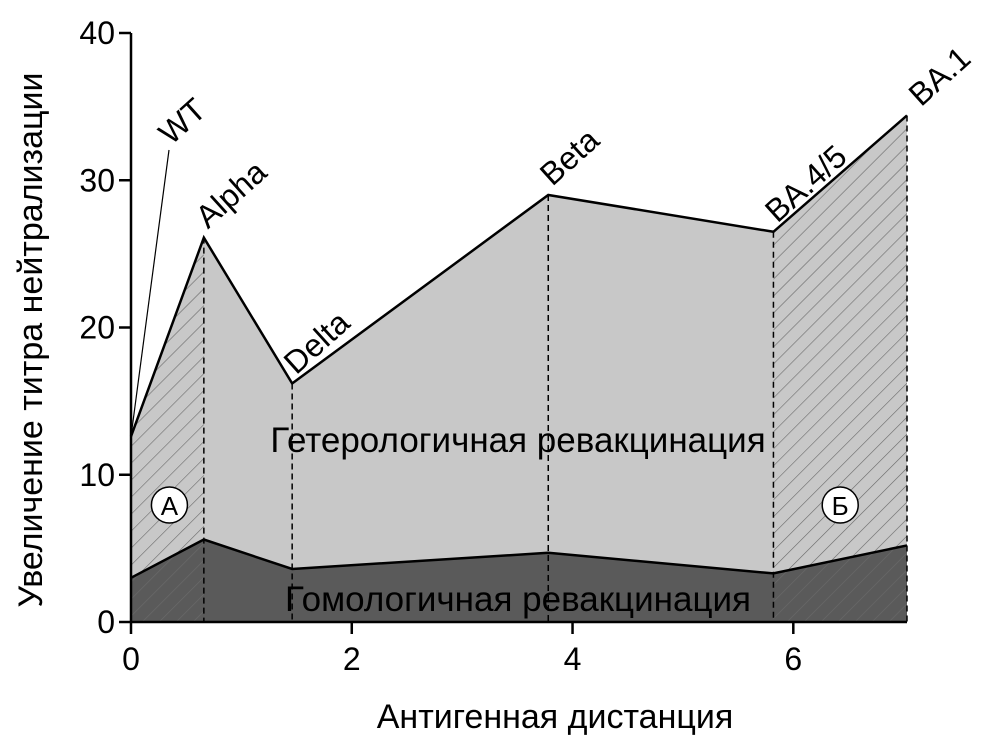  I want to click on leader-line, so click(150, 293).